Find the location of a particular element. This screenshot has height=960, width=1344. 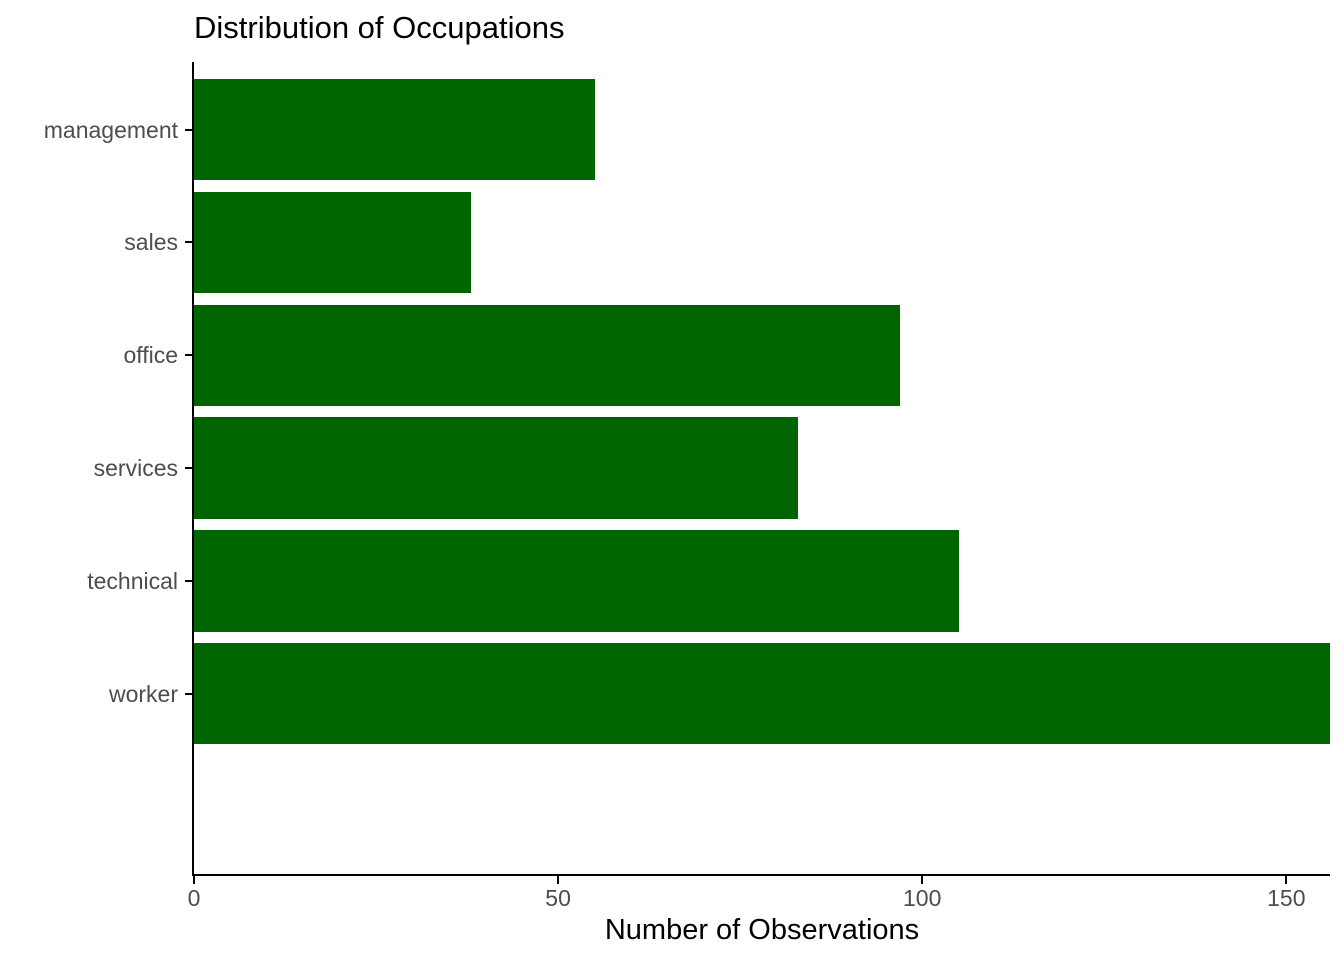

x-tick-label: 0 is located at coordinates (194, 898).